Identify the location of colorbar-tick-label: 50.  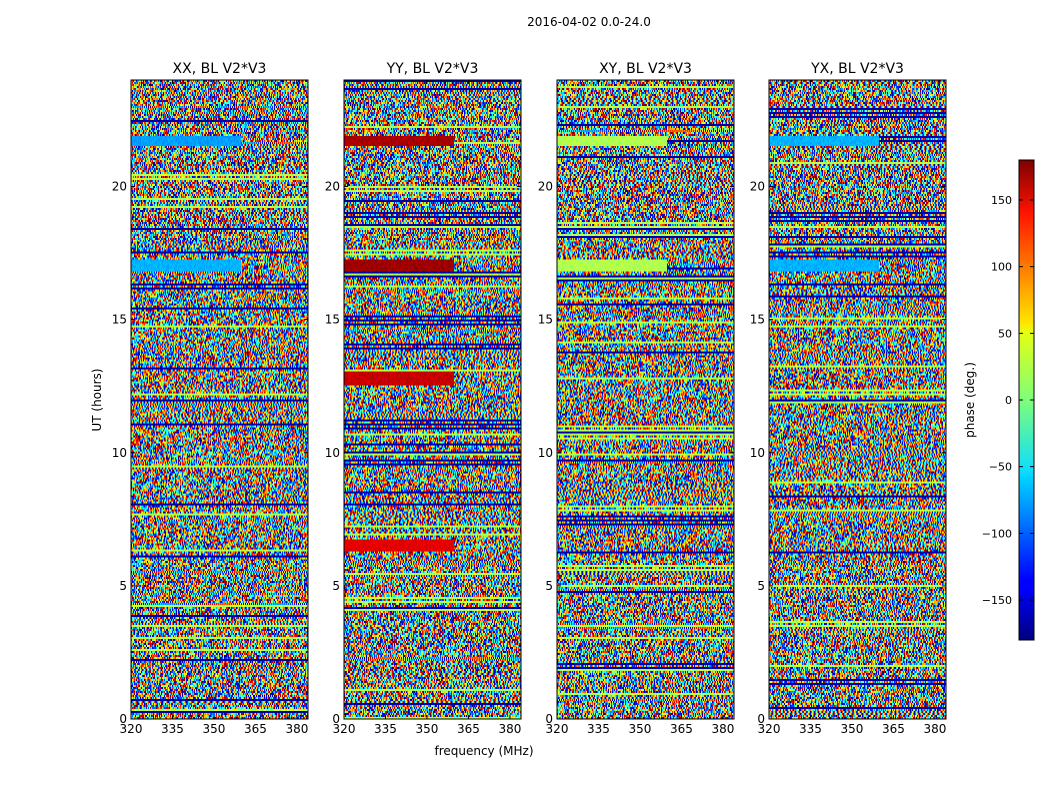
(1005, 333).